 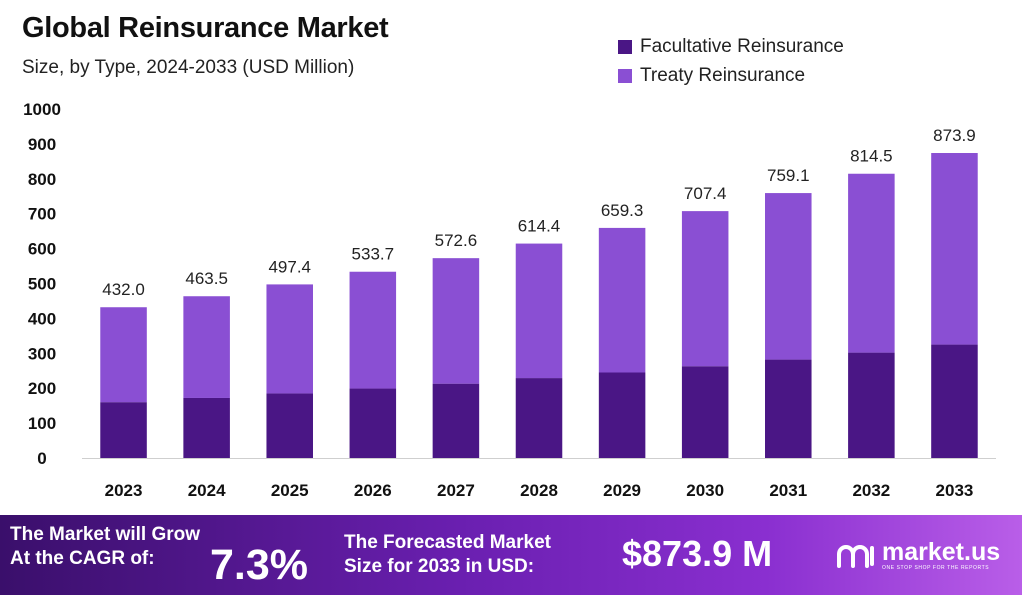 What do you see at coordinates (788, 175) in the screenshot?
I see `bar-total-label: 759.1` at bounding box center [788, 175].